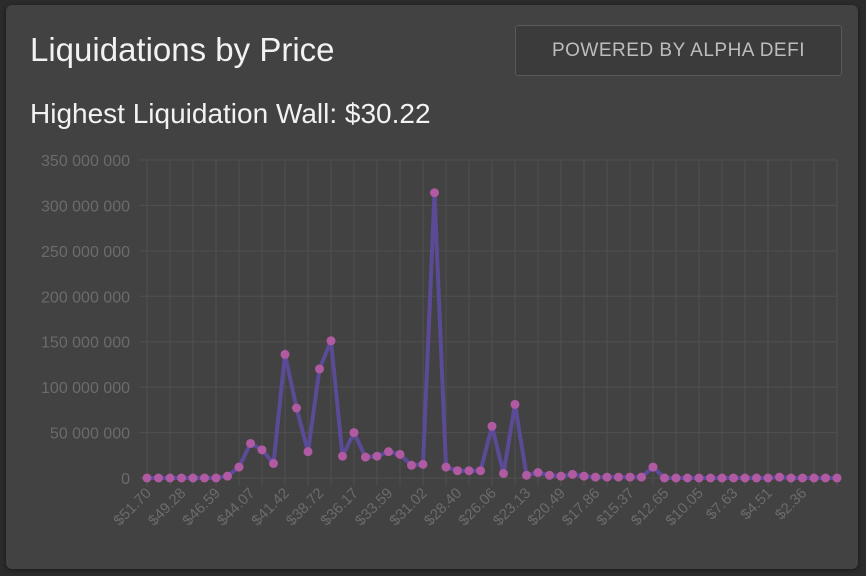  I want to click on y-tick-label: 0, so click(125, 479).